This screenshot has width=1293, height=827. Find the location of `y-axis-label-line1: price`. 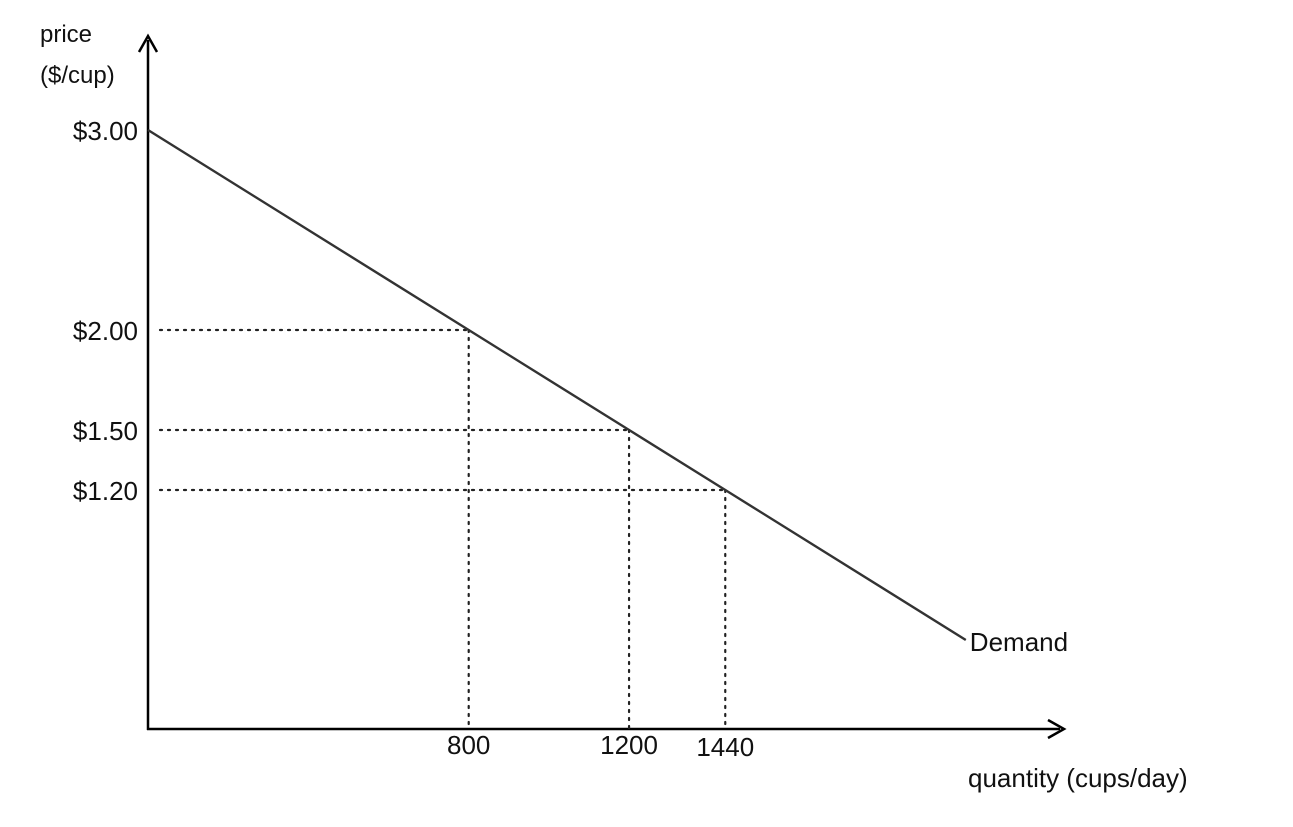

y-axis-label-line1: price is located at coordinates (66, 34).